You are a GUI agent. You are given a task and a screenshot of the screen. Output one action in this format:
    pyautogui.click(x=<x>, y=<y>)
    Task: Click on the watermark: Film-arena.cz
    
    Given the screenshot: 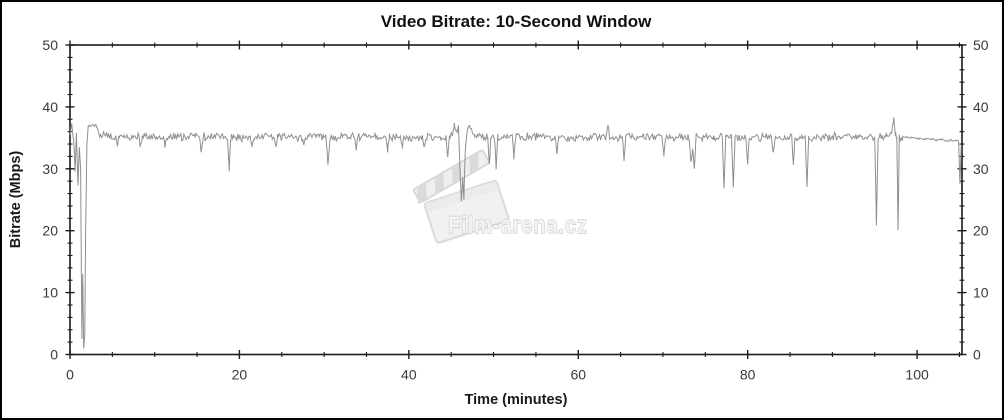 What is the action you would take?
    pyautogui.click(x=500, y=196)
    